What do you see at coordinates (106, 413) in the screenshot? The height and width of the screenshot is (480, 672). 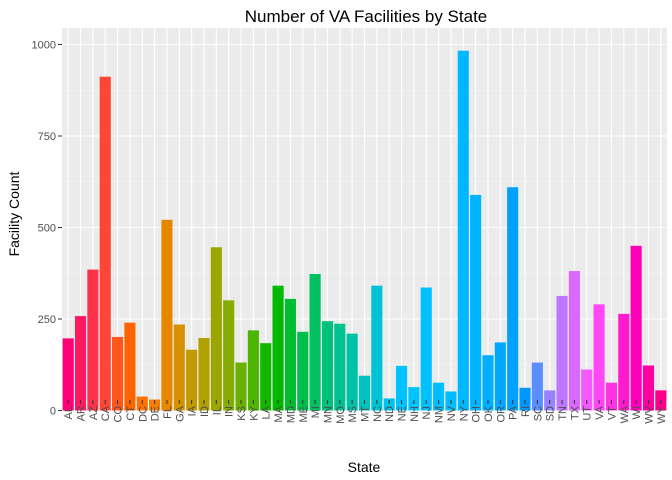 I see `x-tick-label: CA` at bounding box center [106, 413].